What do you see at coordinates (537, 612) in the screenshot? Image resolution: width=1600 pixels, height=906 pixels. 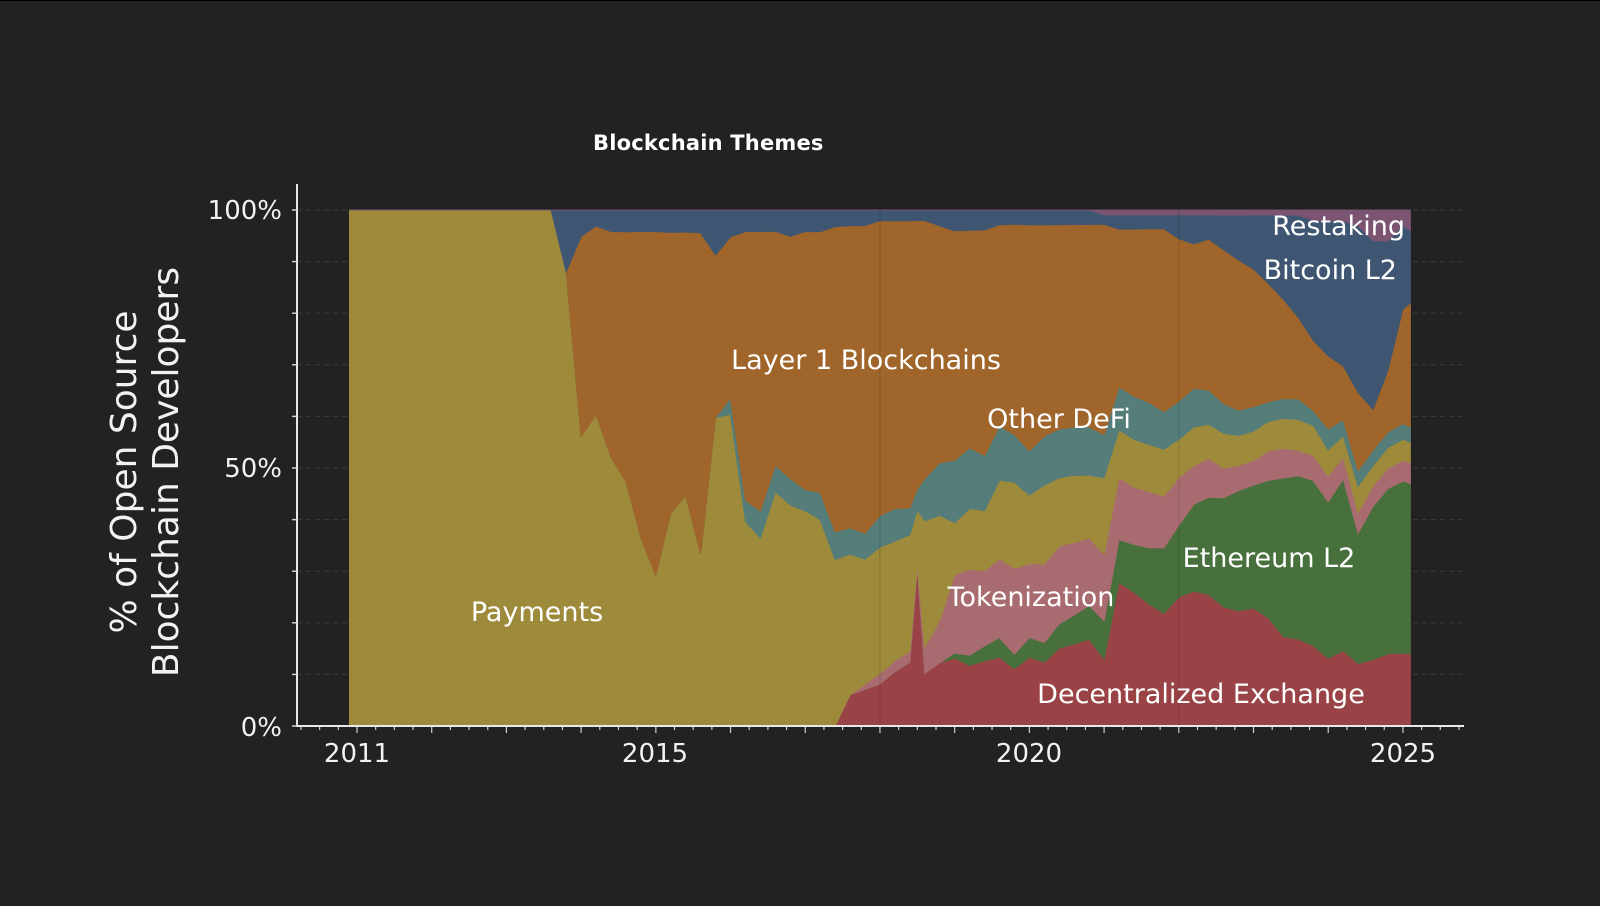 I see `label-payments: Payments` at bounding box center [537, 612].